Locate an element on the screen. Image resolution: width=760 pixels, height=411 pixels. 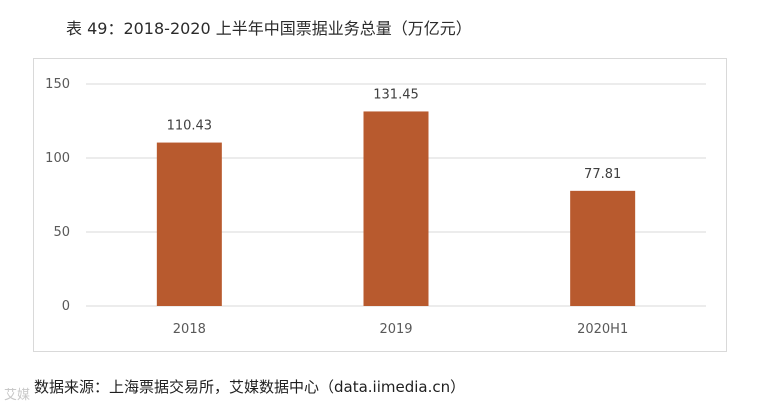
data-source-note: 数据来源：上海票据交易所，艾媒数据中心（data.iimedia.cn） is located at coordinates (250, 387).